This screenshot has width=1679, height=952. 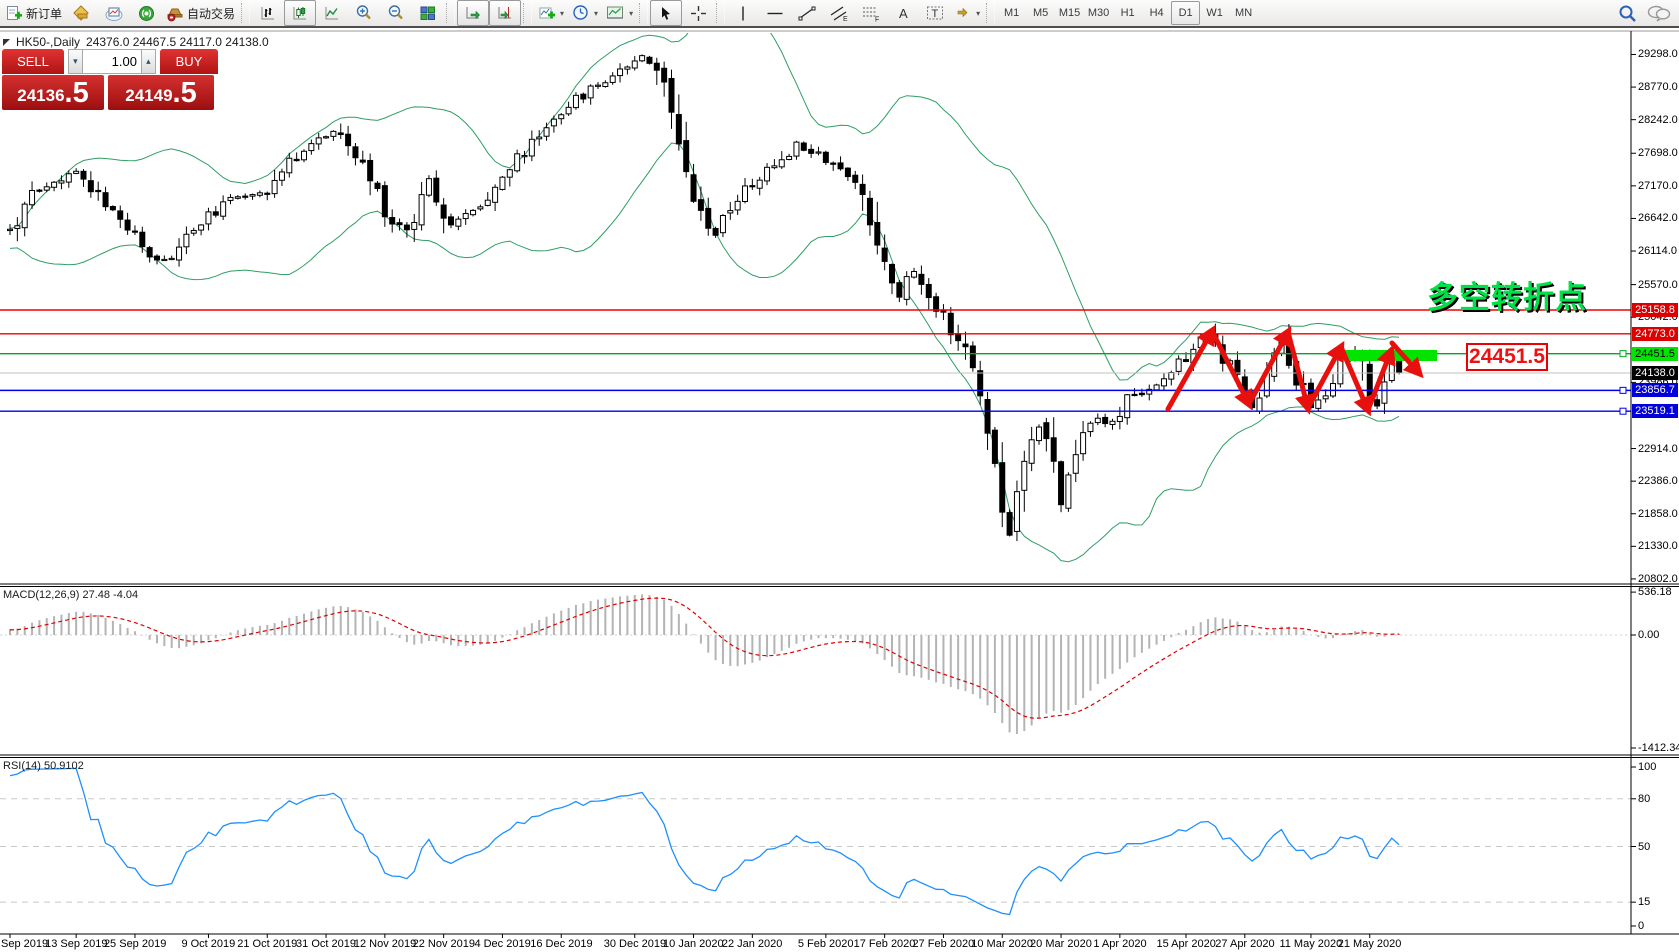 What do you see at coordinates (666, 13) in the screenshot?
I see `cursor-button` at bounding box center [666, 13].